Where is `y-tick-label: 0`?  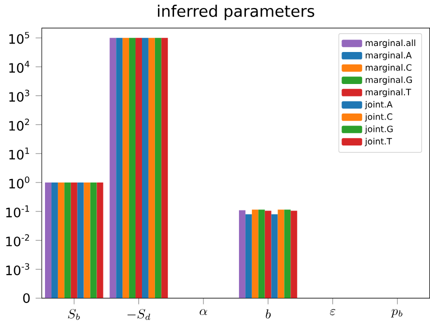 y-tick-label: 0 is located at coordinates (26, 298).